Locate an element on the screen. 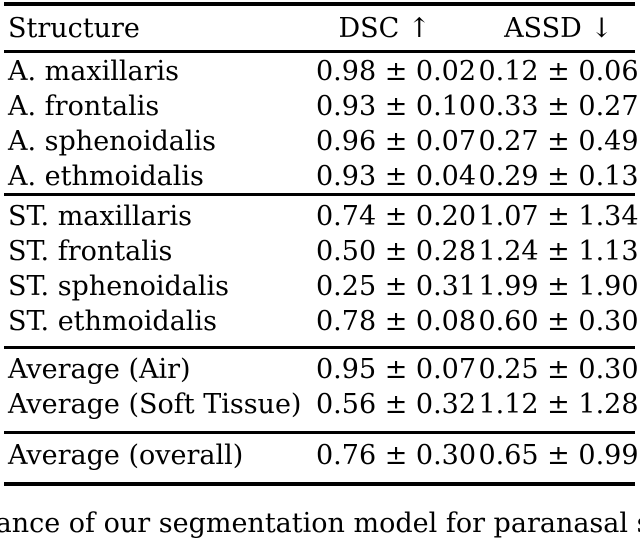 The height and width of the screenshot is (539, 640). structure-cell: A. frontalis is located at coordinates (84, 106).